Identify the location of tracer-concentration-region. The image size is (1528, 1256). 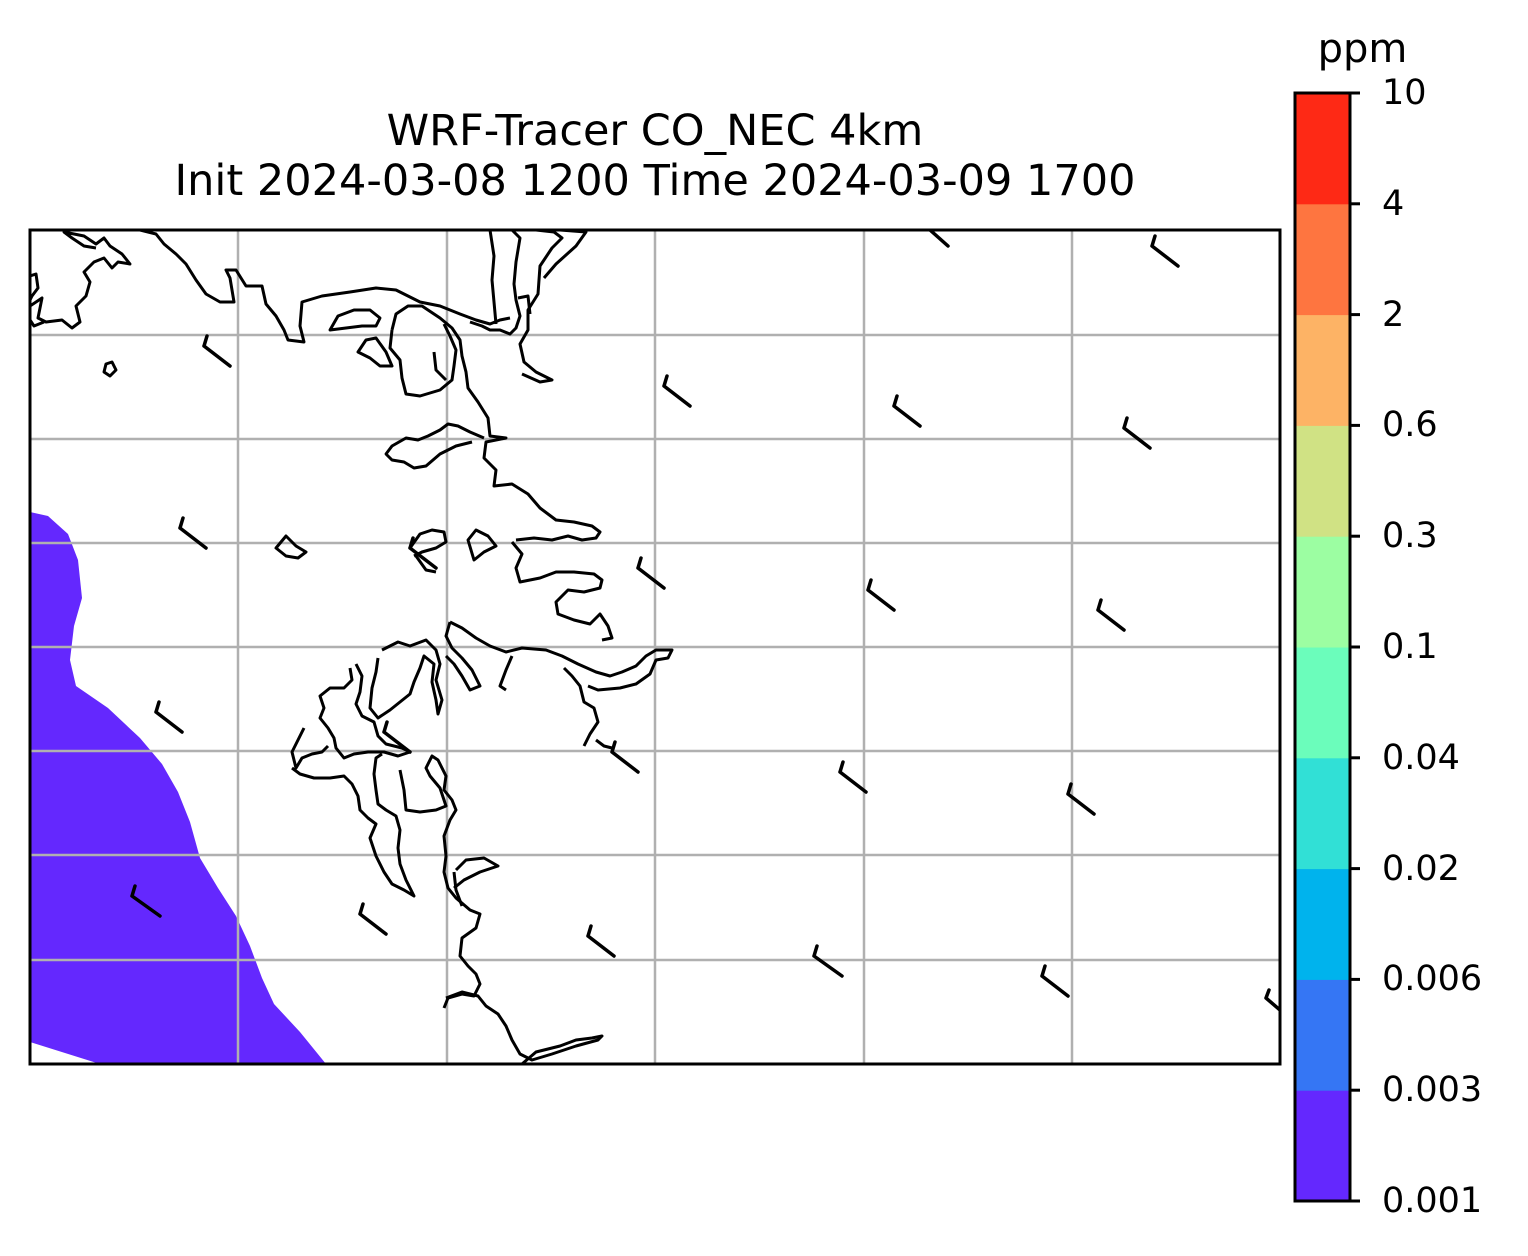
(178, 788).